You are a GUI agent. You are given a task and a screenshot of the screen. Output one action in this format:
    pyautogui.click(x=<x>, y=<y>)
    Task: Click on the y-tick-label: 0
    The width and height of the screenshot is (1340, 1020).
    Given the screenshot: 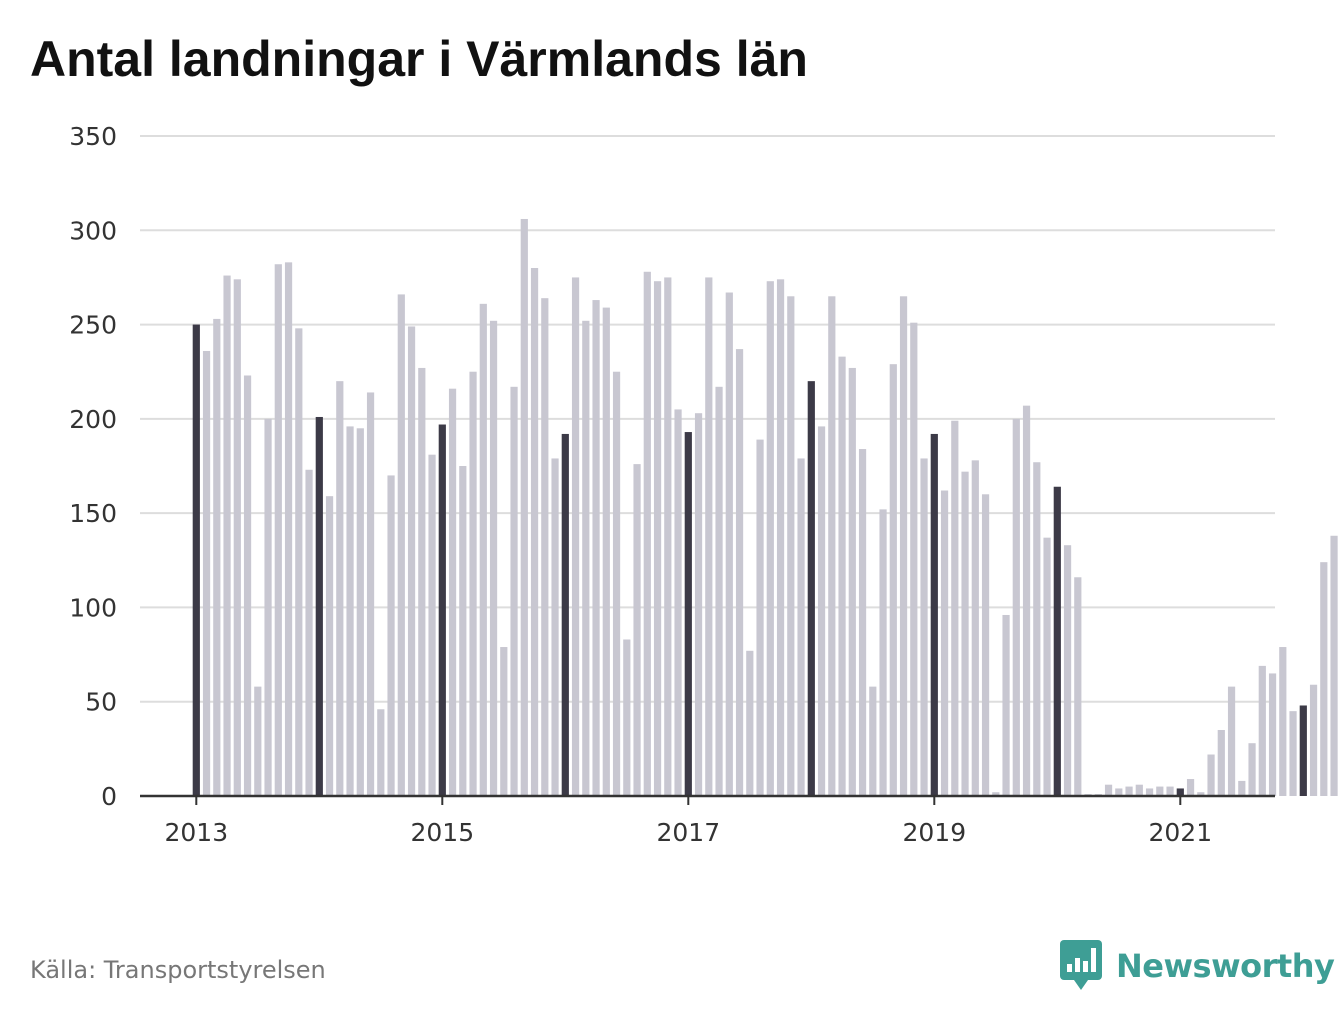 What is the action you would take?
    pyautogui.click(x=109, y=796)
    